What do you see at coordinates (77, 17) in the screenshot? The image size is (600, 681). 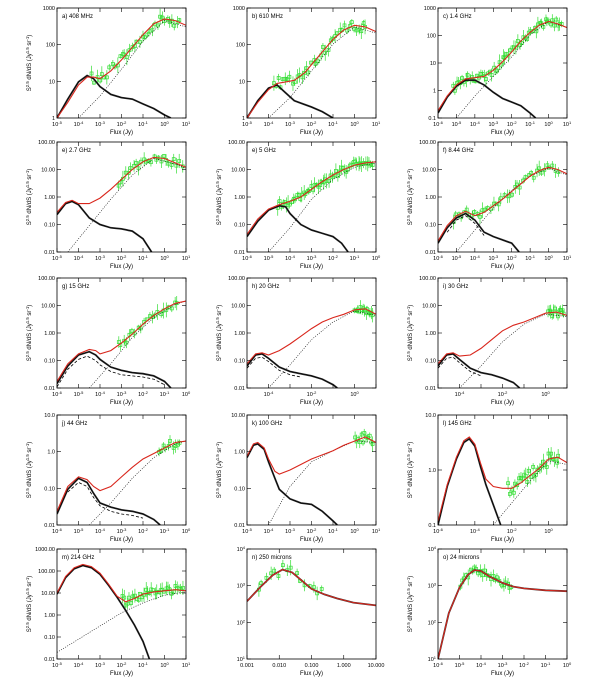 I see `chart-panel-label: a) 408 MHz` at bounding box center [77, 17].